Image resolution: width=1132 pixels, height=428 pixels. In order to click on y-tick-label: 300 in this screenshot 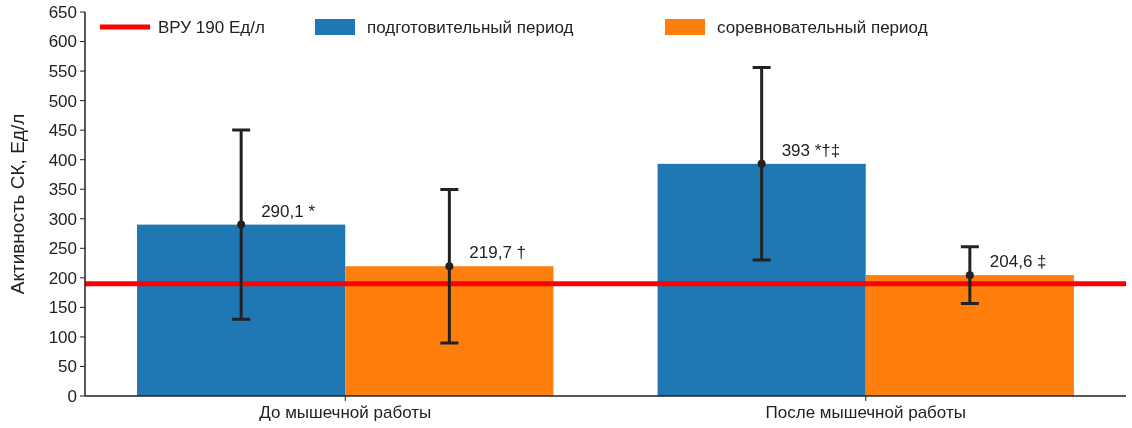, I will do `click(62, 219)`.